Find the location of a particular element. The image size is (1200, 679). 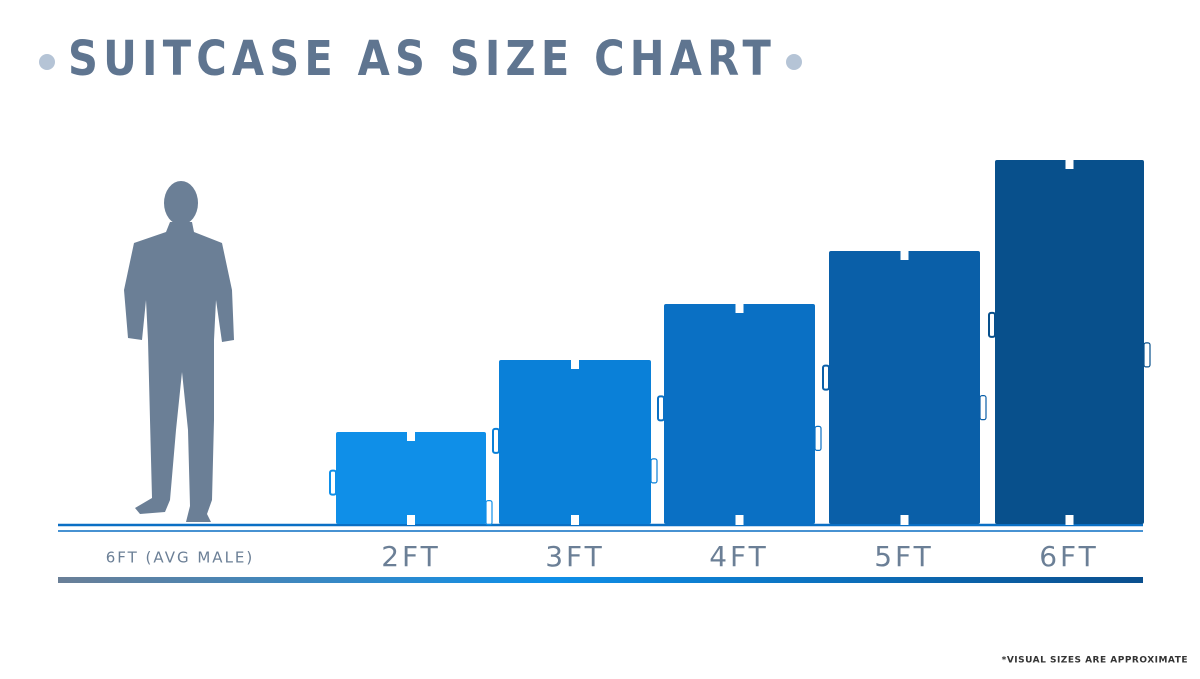

suitcase-label: 5FT is located at coordinates (904, 556).